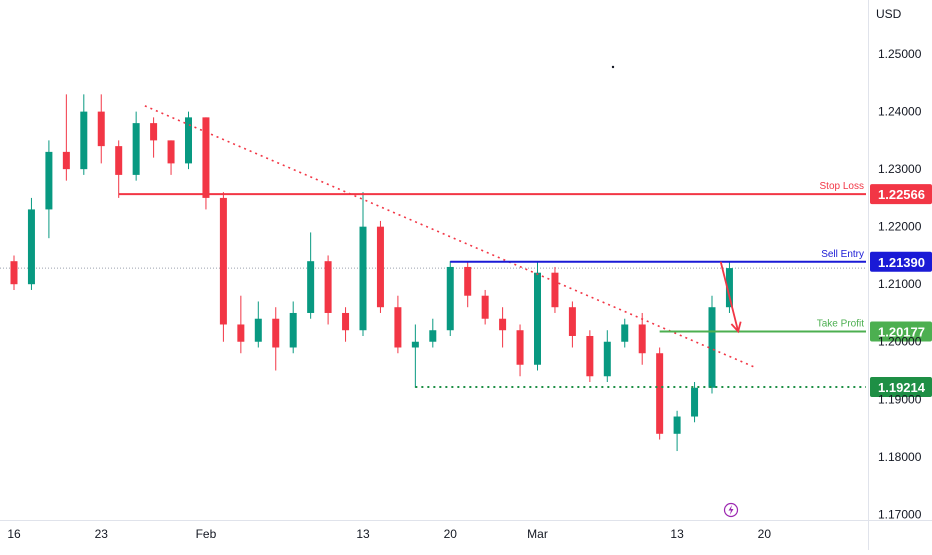 This screenshot has height=555, width=932. I want to click on price-tag-value: 1.22566, so click(901, 194).